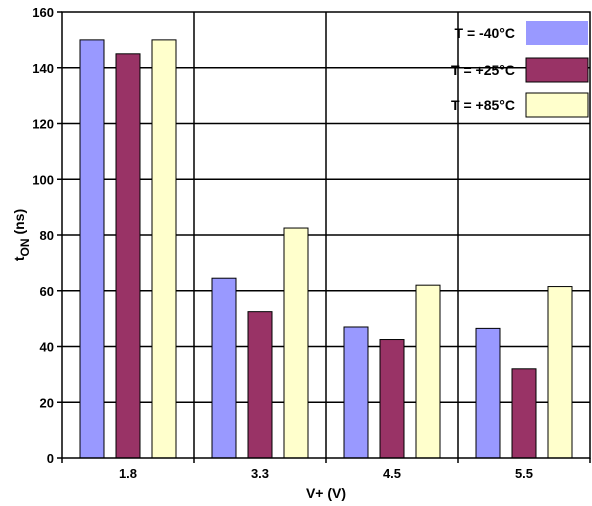 Image resolution: width=592 pixels, height=506 pixels. What do you see at coordinates (47, 402) in the screenshot?
I see `y-tick-label: 20` at bounding box center [47, 402].